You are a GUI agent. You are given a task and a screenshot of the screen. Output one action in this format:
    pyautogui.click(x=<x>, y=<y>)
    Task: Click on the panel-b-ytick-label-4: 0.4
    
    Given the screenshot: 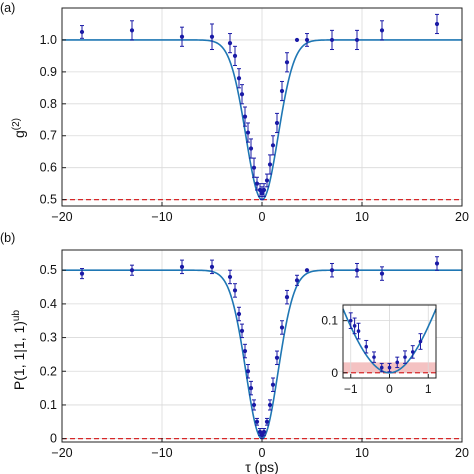 What is the action you would take?
    pyautogui.click(x=48, y=304)
    